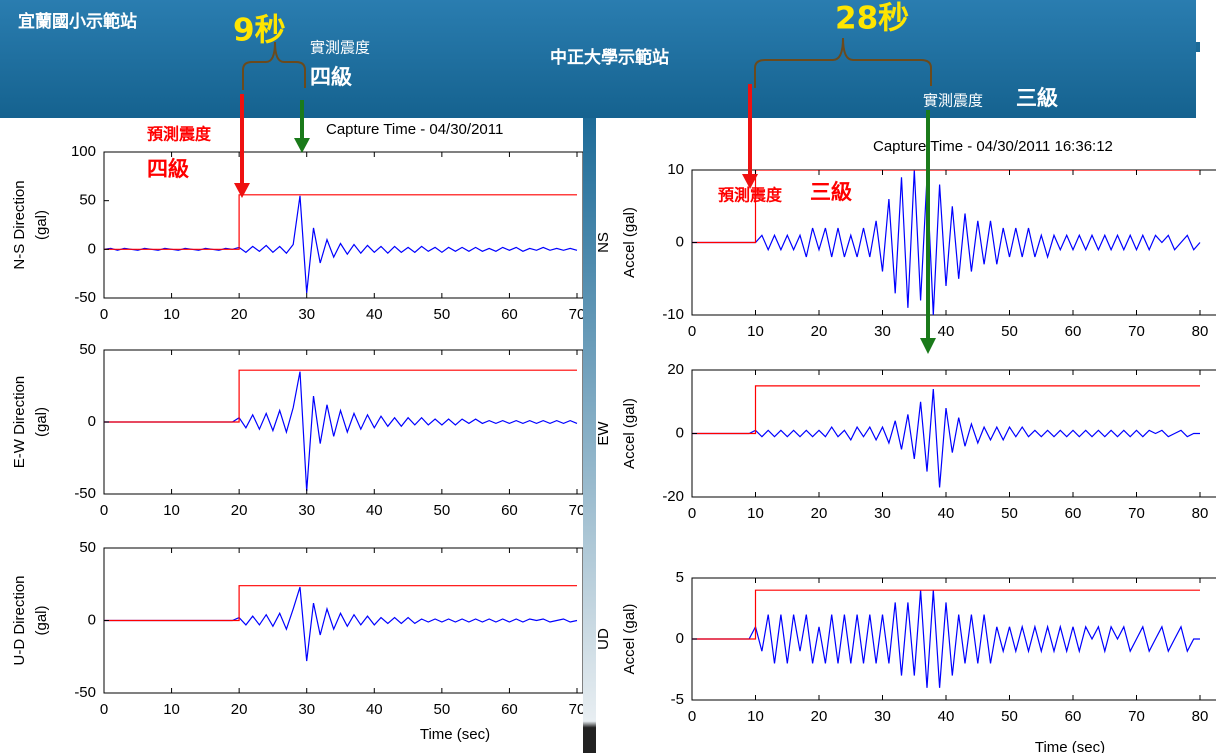 This screenshot has width=1216, height=753. I want to click on chart-title: Capture Time - 04/30/2011 16:36:12, so click(993, 146).